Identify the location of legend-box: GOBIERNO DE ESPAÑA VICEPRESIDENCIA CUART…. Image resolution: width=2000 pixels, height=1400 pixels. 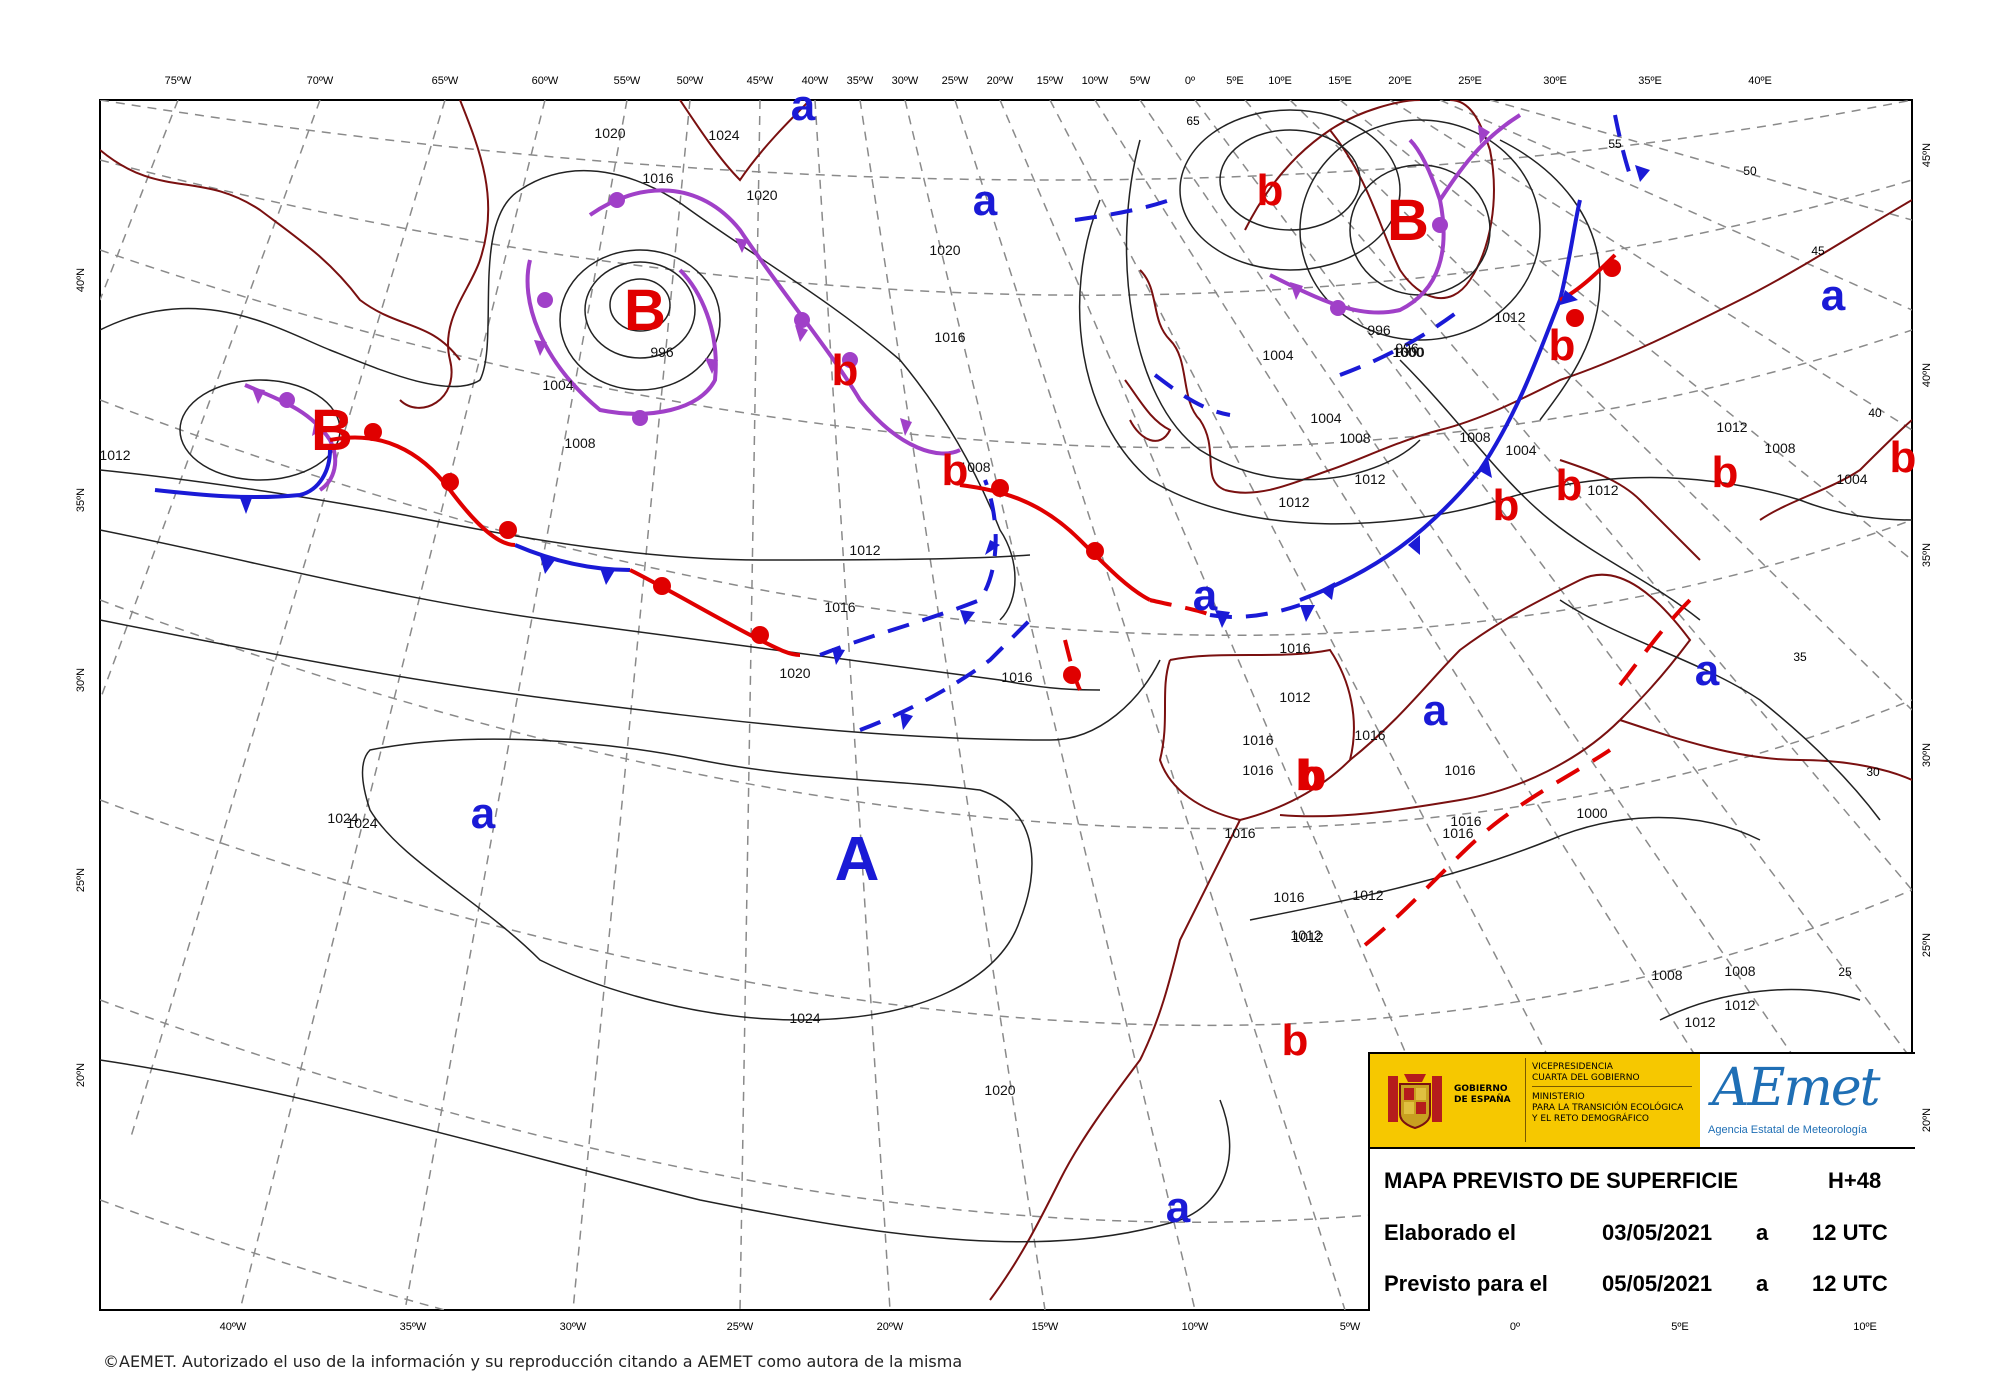
(1641, 1181).